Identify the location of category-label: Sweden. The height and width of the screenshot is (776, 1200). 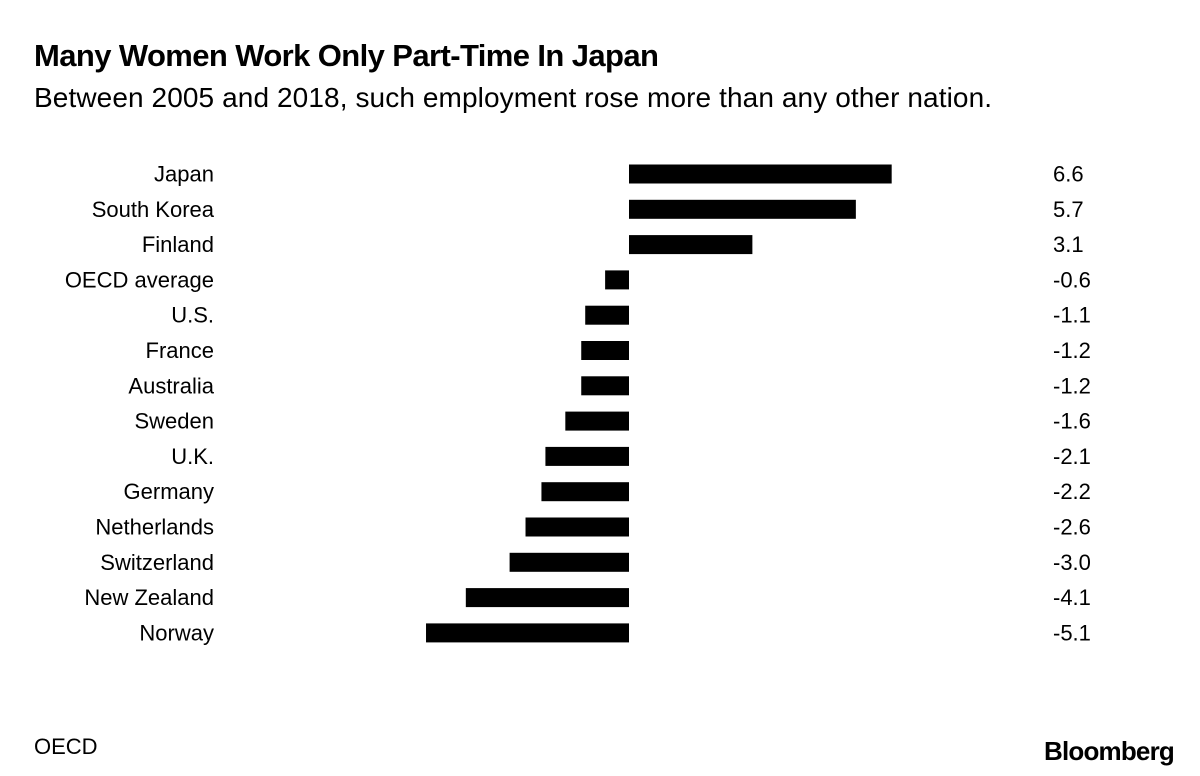
(174, 421).